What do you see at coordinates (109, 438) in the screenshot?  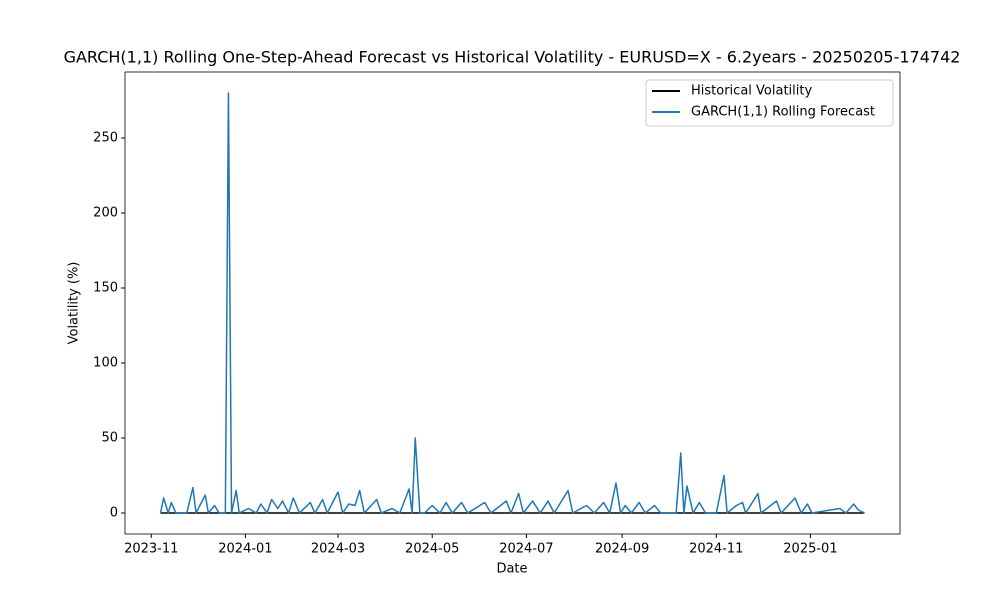 I see `y-tick-label: 50` at bounding box center [109, 438].